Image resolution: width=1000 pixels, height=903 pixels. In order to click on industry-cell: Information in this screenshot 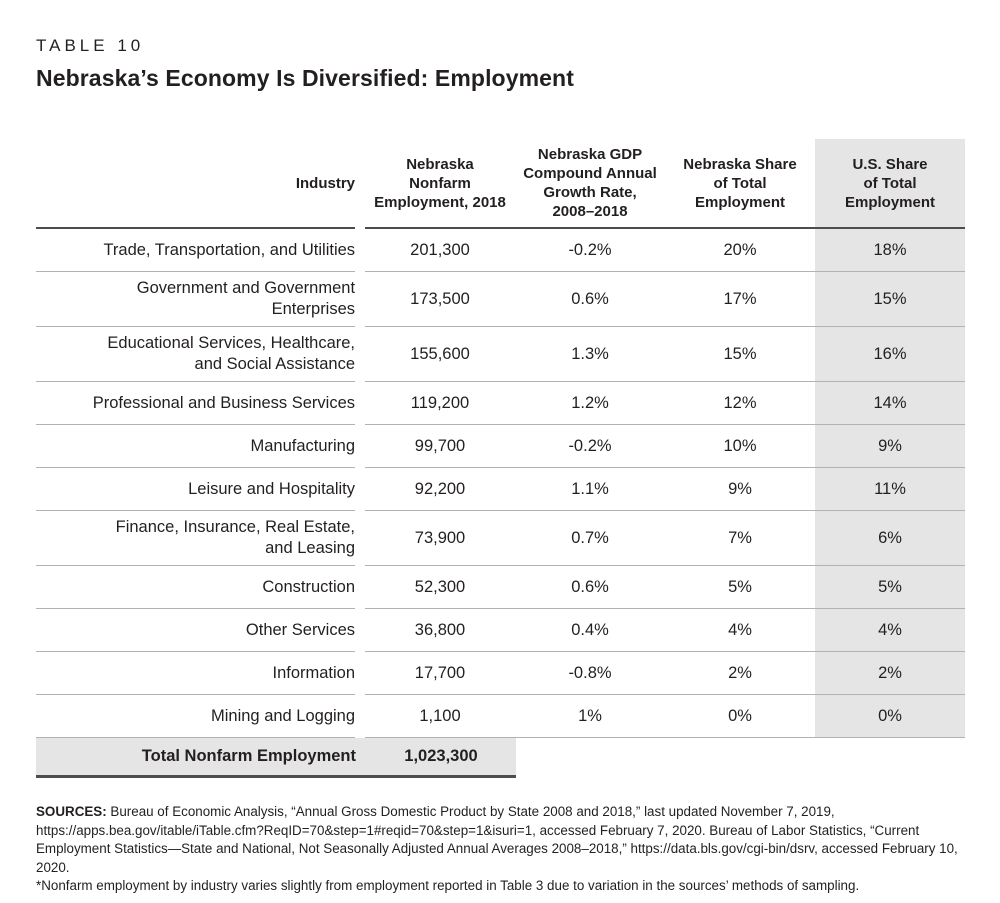, I will do `click(196, 673)`.